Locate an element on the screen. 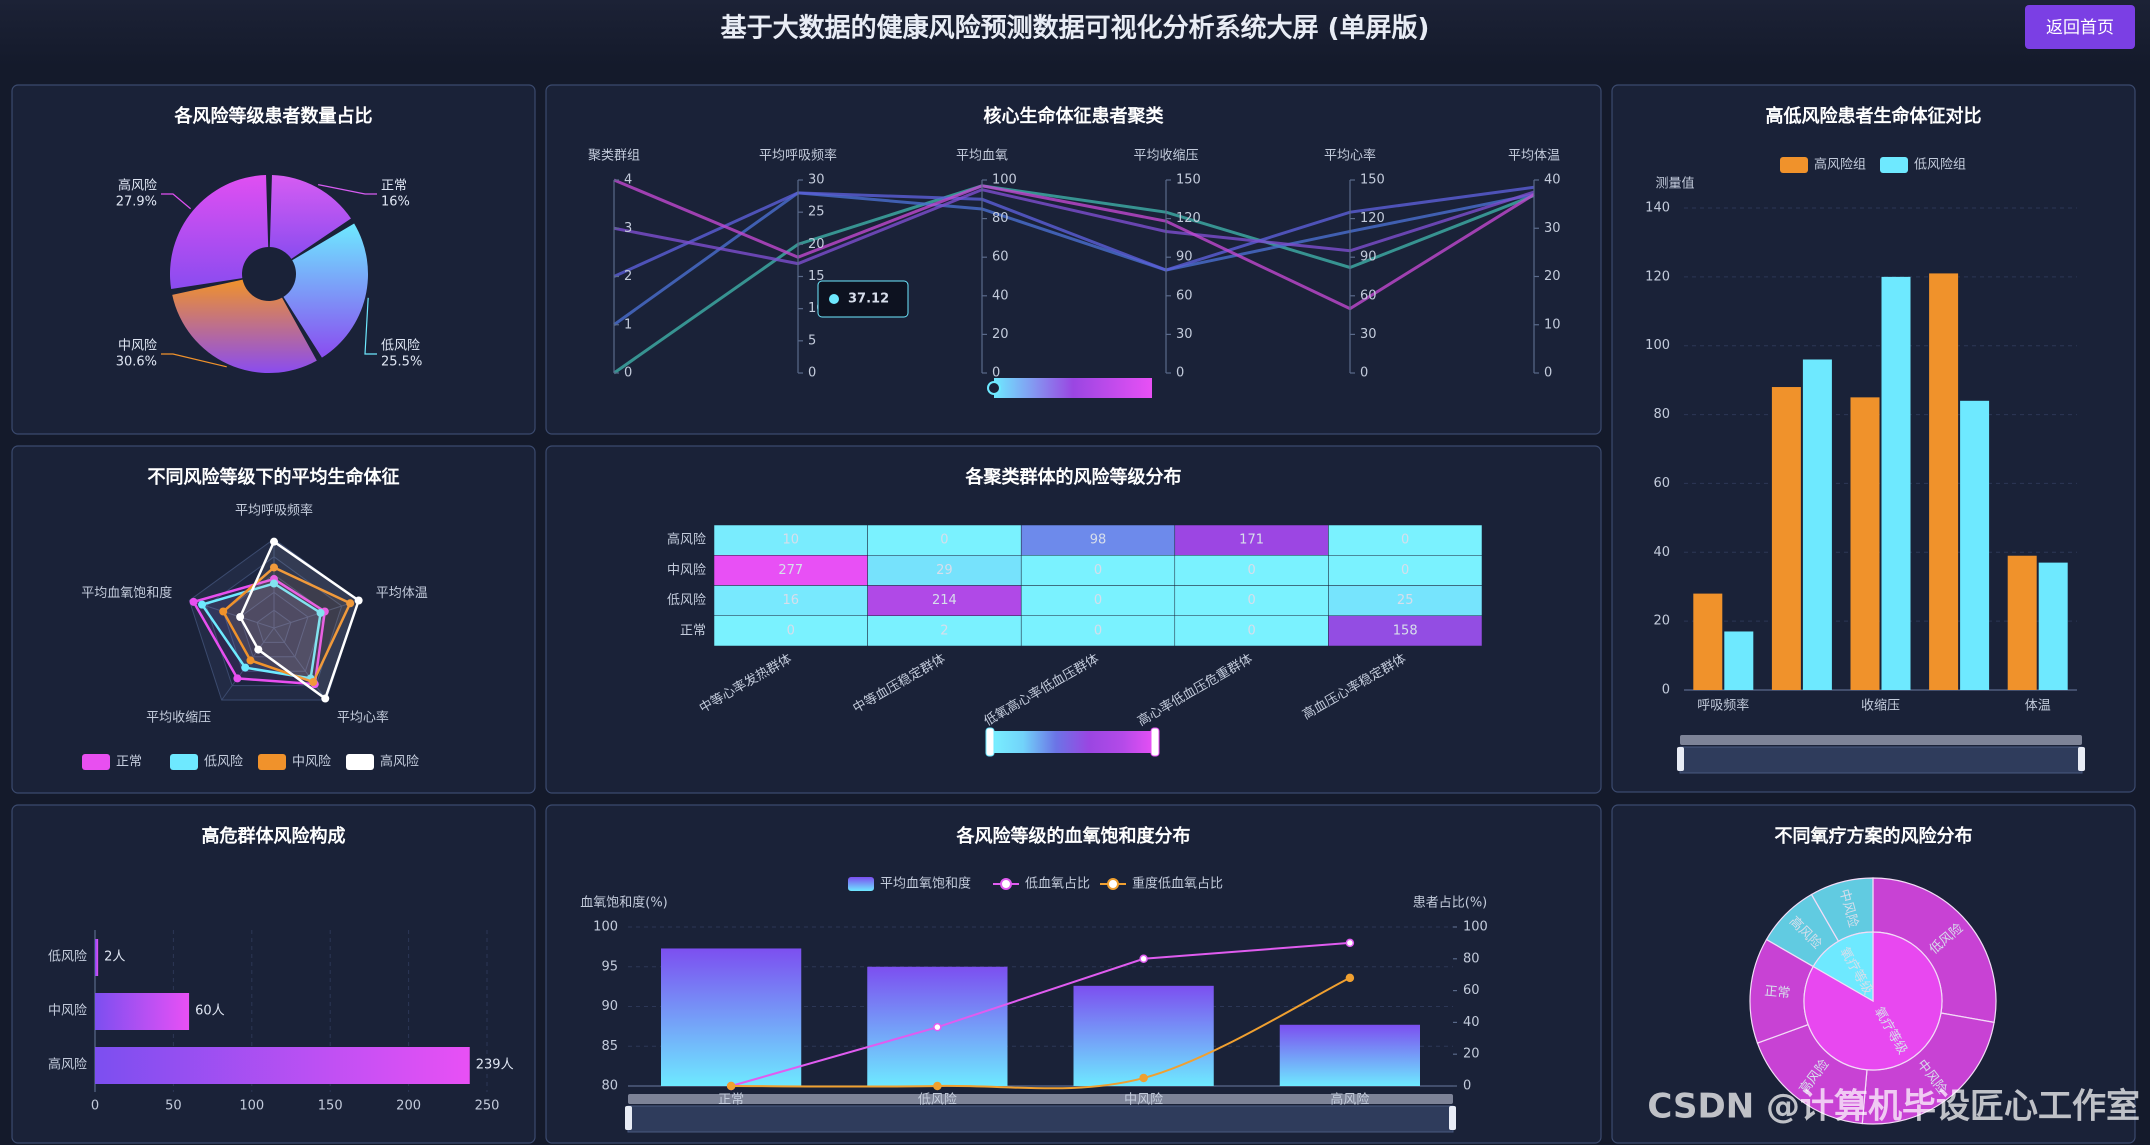 The image size is (2150, 1145). tick-label: 2 is located at coordinates (628, 276).